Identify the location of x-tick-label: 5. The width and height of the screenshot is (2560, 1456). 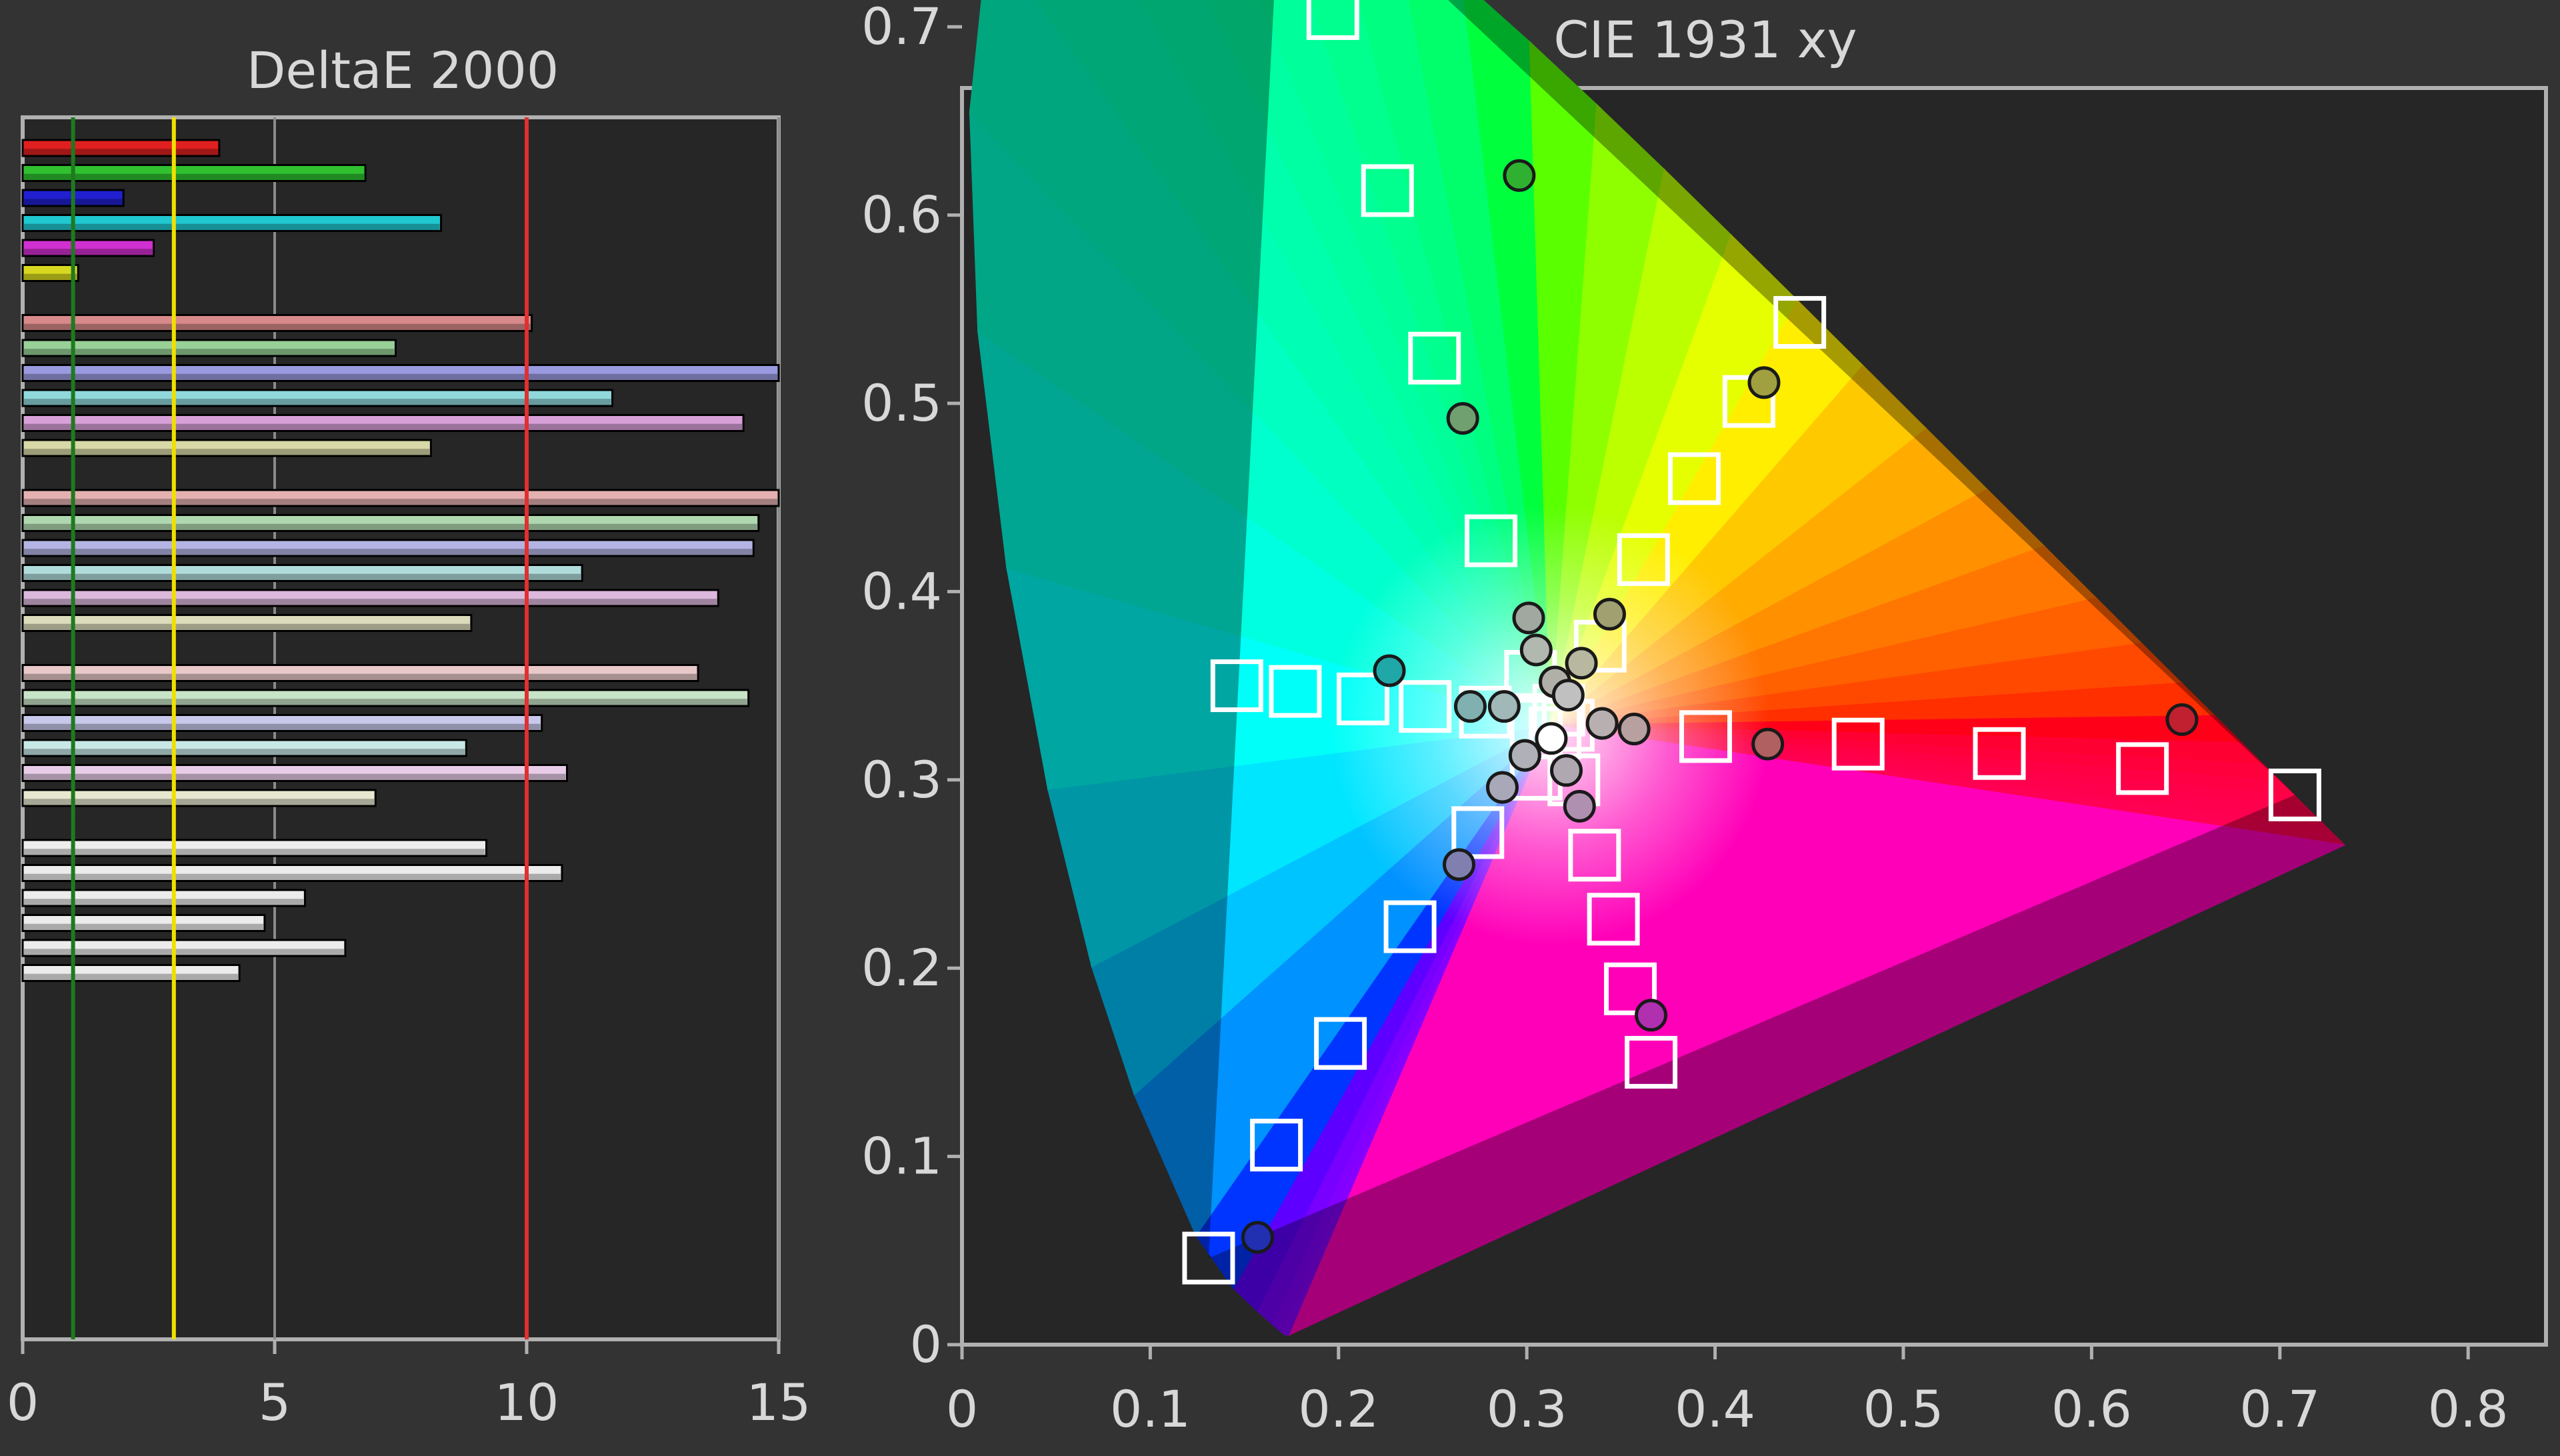
(275, 1402).